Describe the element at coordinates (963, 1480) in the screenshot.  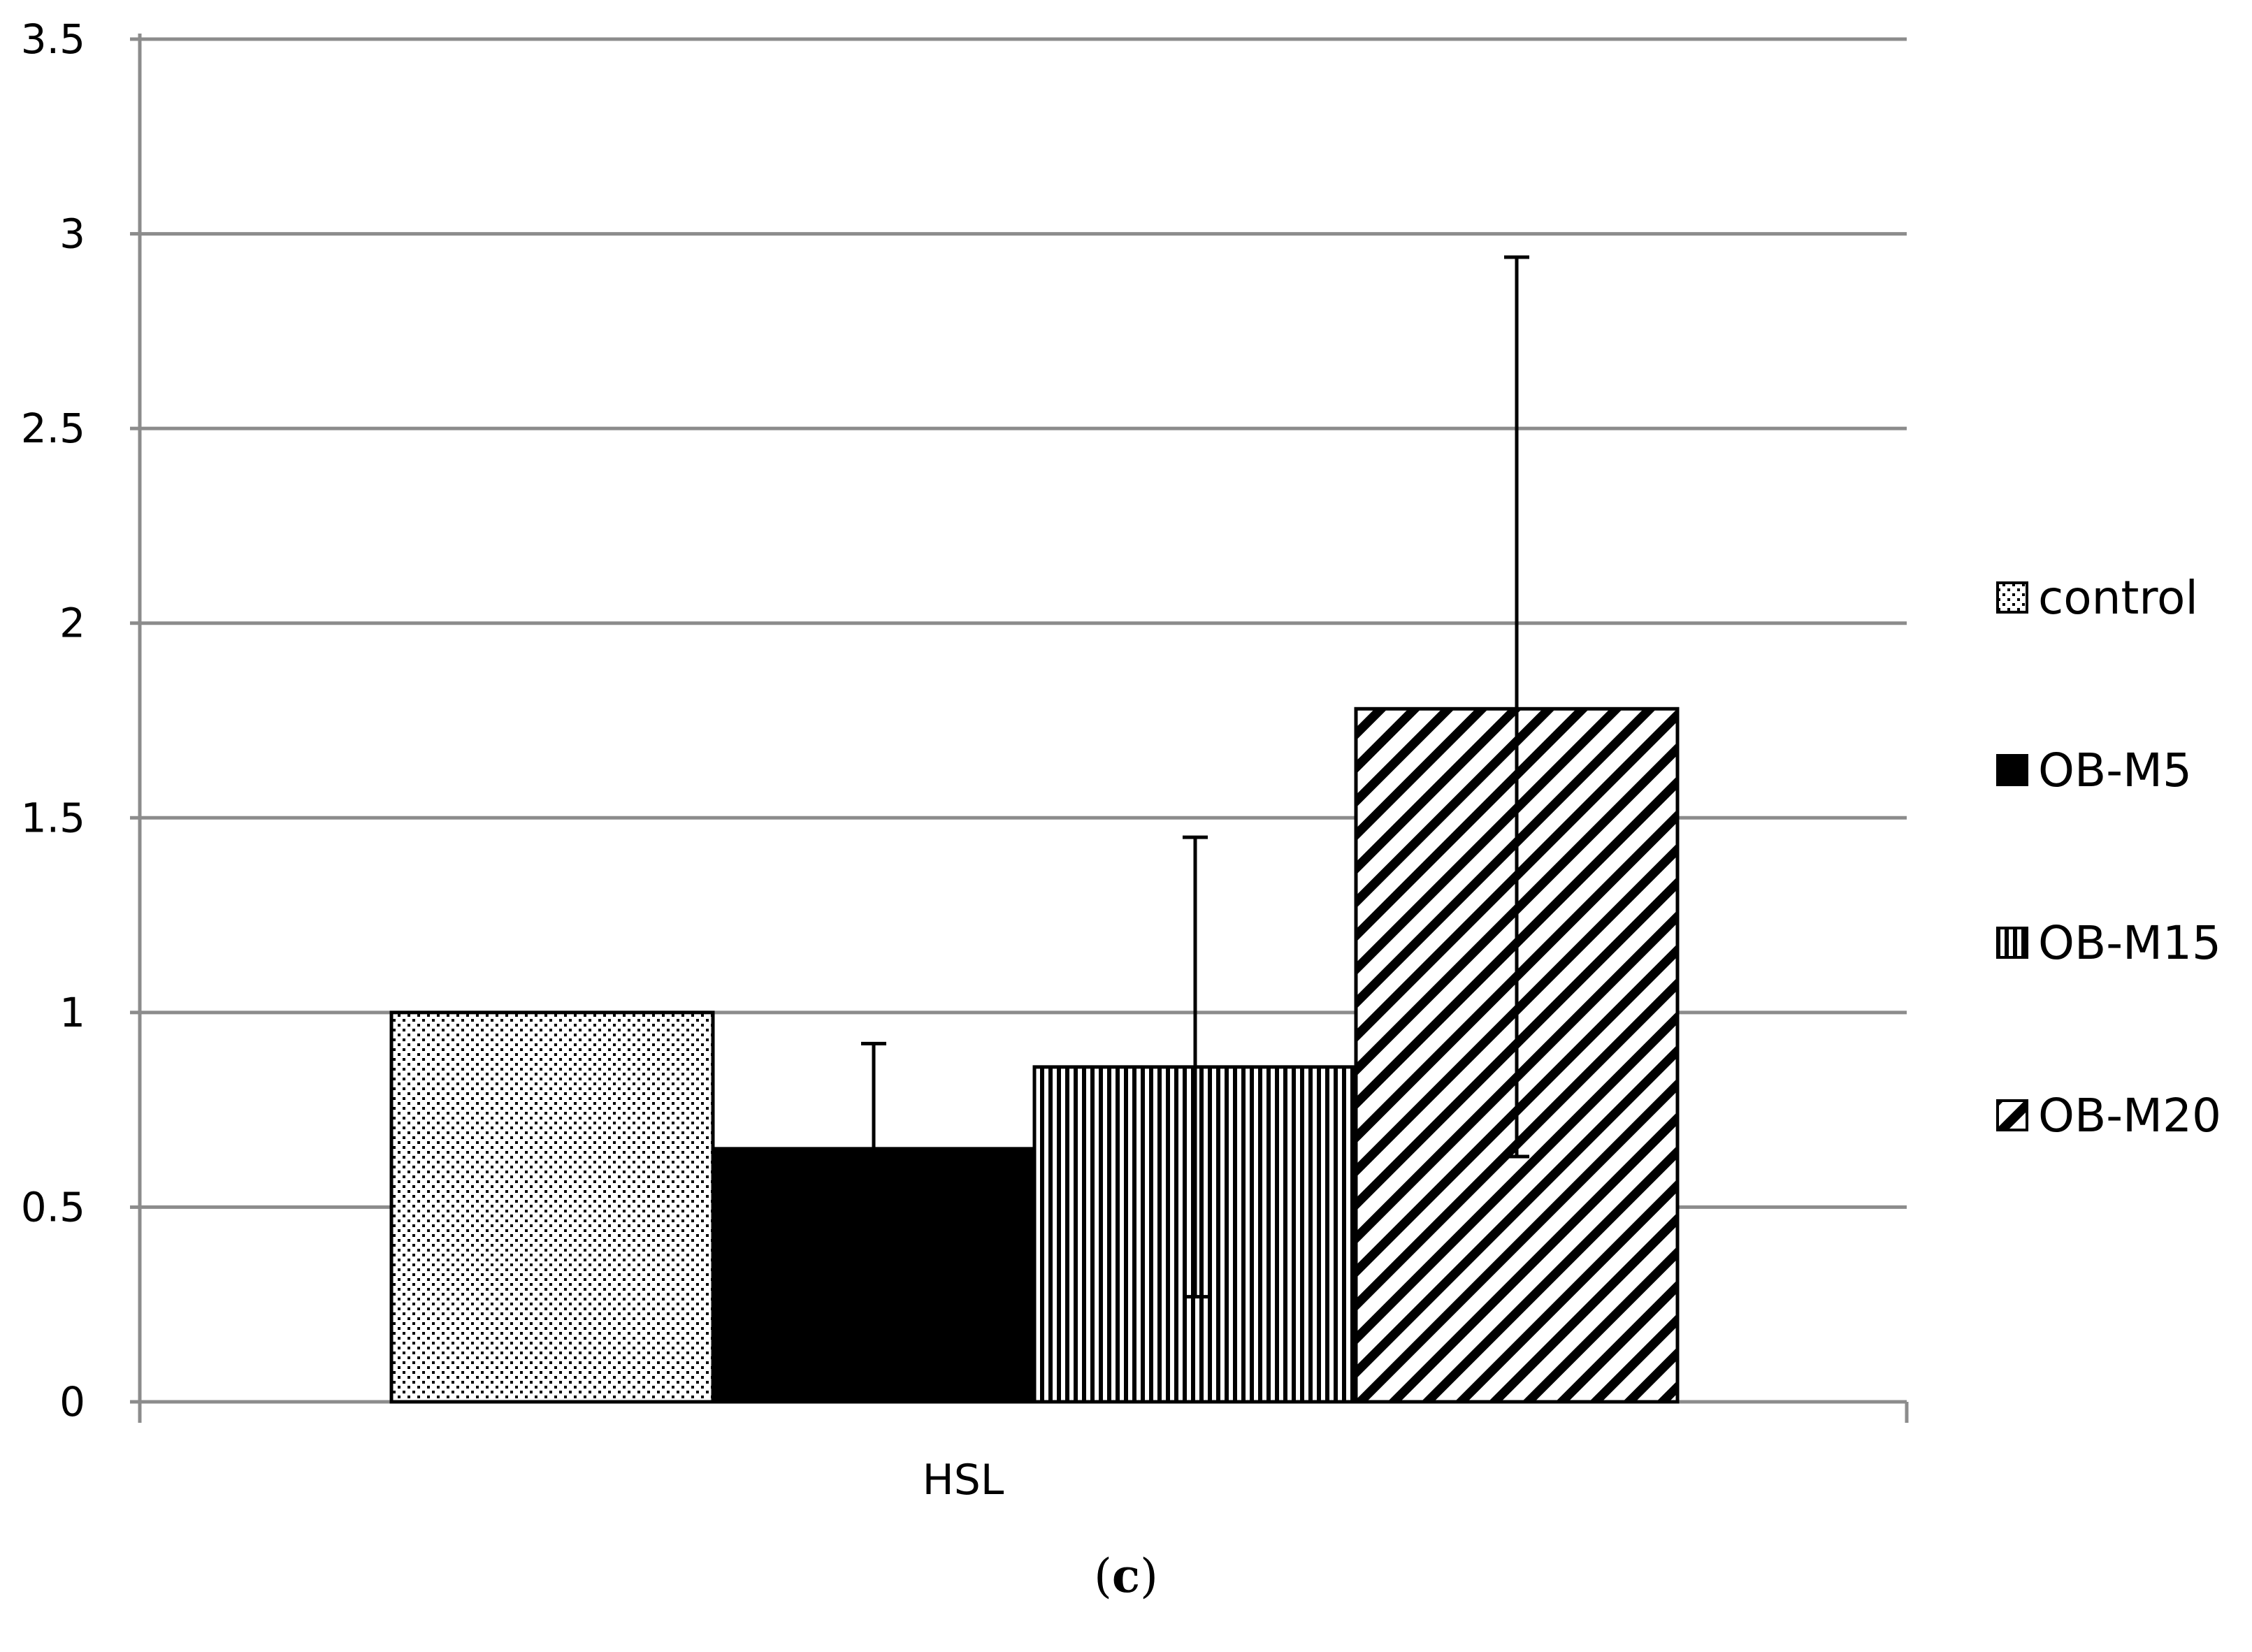
I see `x-category-label-0: HSL` at that location.